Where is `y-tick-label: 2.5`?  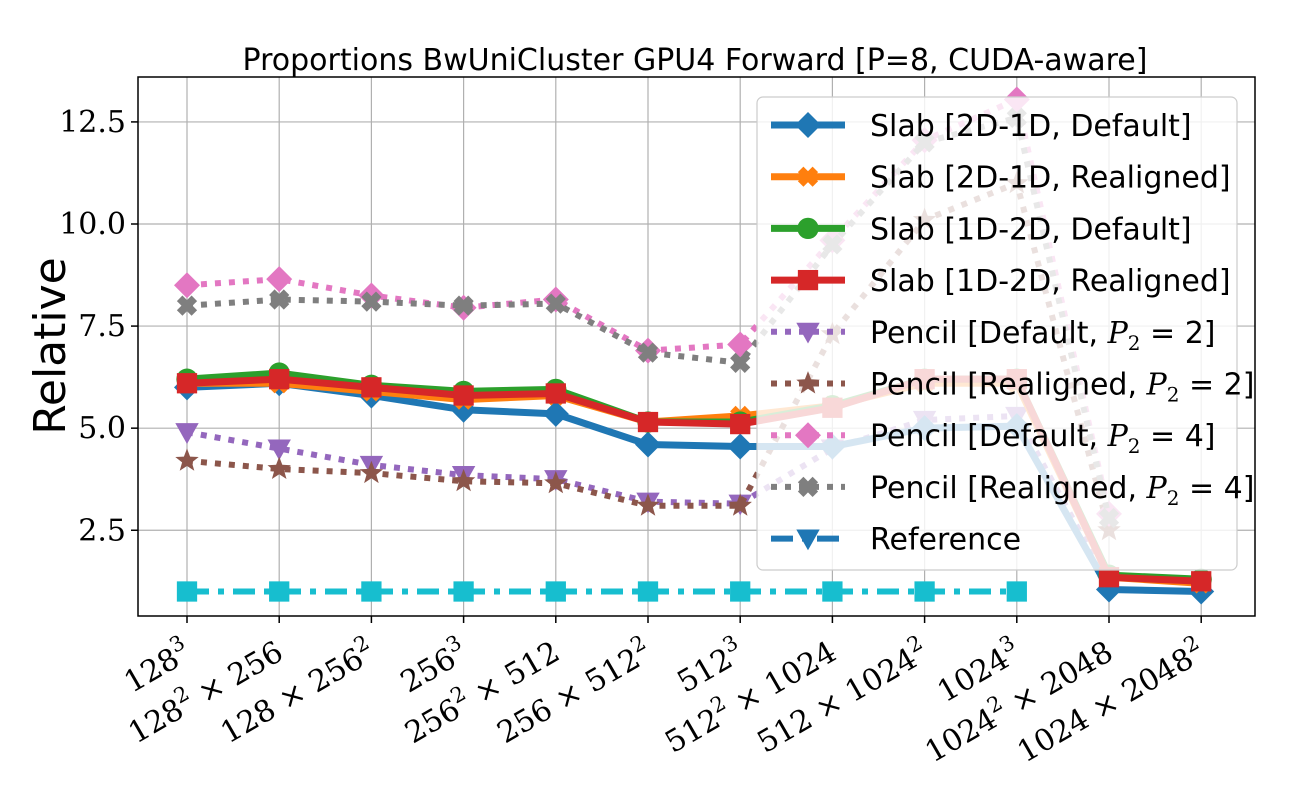
y-tick-label: 2.5 is located at coordinates (102, 530).